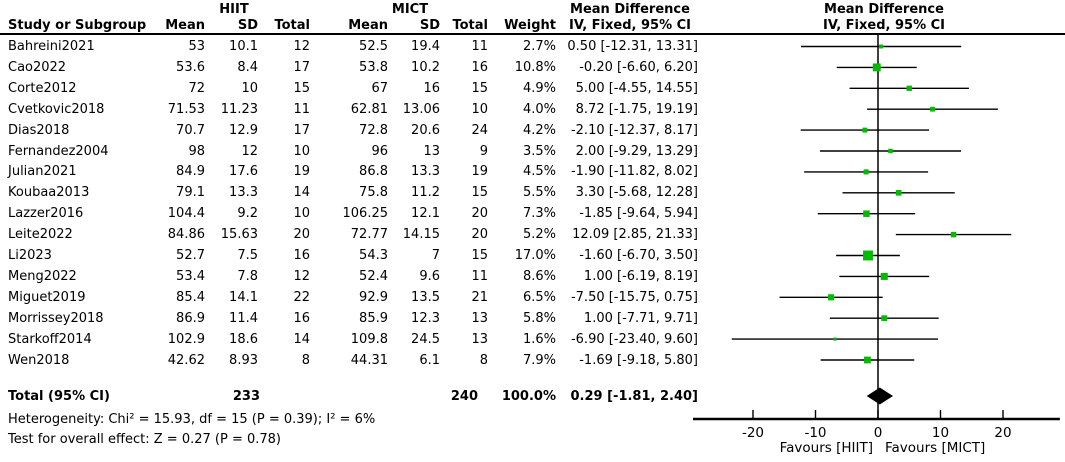 The width and height of the screenshot is (1065, 462). What do you see at coordinates (539, 214) in the screenshot?
I see `weight-cell: 7.3%` at bounding box center [539, 214].